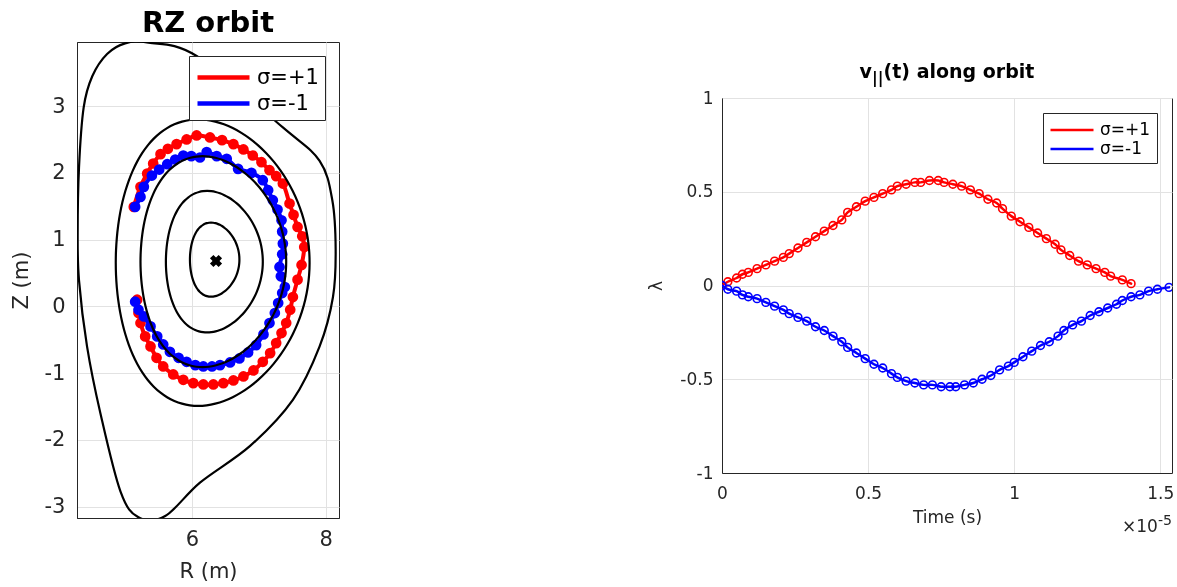 The height and width of the screenshot is (587, 1177). Describe the element at coordinates (1015, 492) in the screenshot. I see `x-tick-label: 1` at that location.